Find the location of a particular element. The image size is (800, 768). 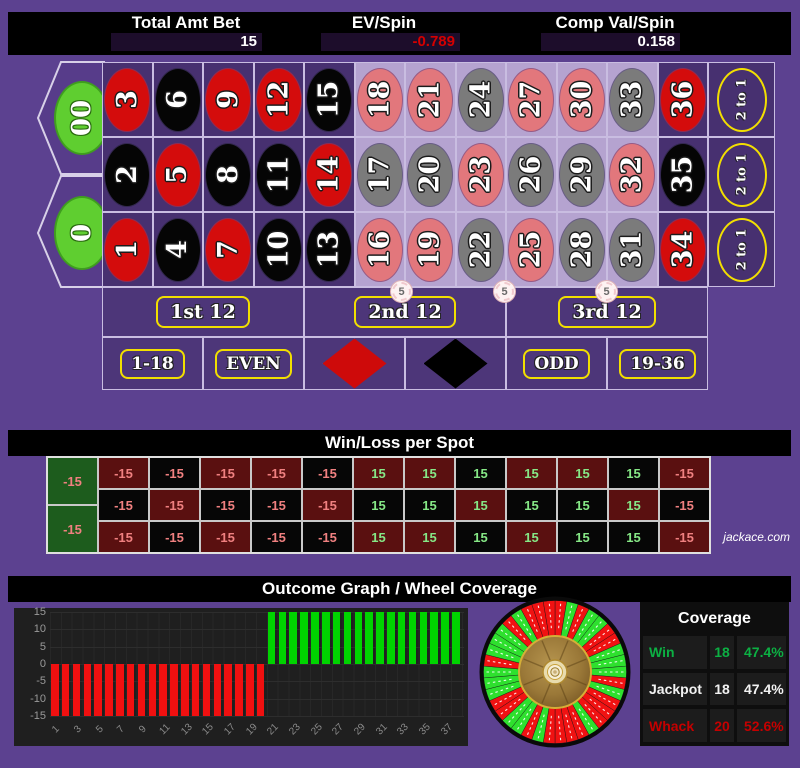

number-label-22: 22 is located at coordinates (481, 249).